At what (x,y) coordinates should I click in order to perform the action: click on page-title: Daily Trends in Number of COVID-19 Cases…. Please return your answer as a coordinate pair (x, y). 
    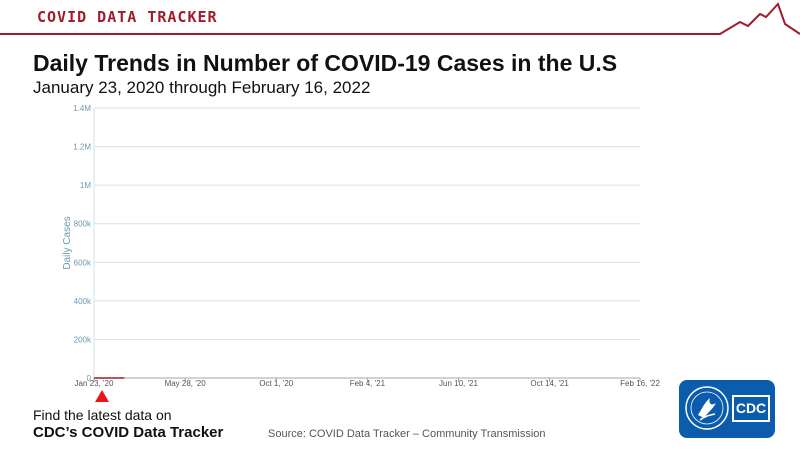
    Looking at the image, I should click on (325, 63).